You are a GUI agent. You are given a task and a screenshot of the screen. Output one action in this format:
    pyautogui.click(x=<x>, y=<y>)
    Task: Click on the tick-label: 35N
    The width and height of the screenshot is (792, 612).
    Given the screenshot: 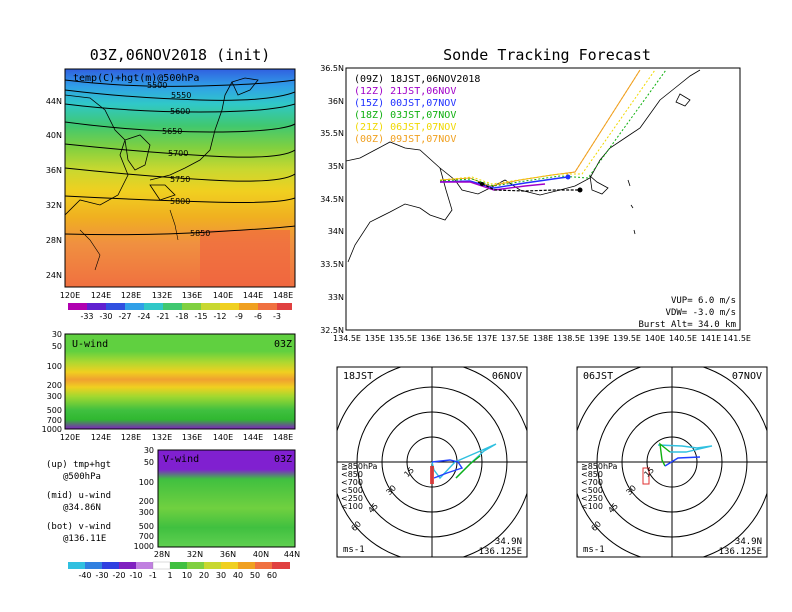 What is the action you would take?
    pyautogui.click(x=336, y=166)
    